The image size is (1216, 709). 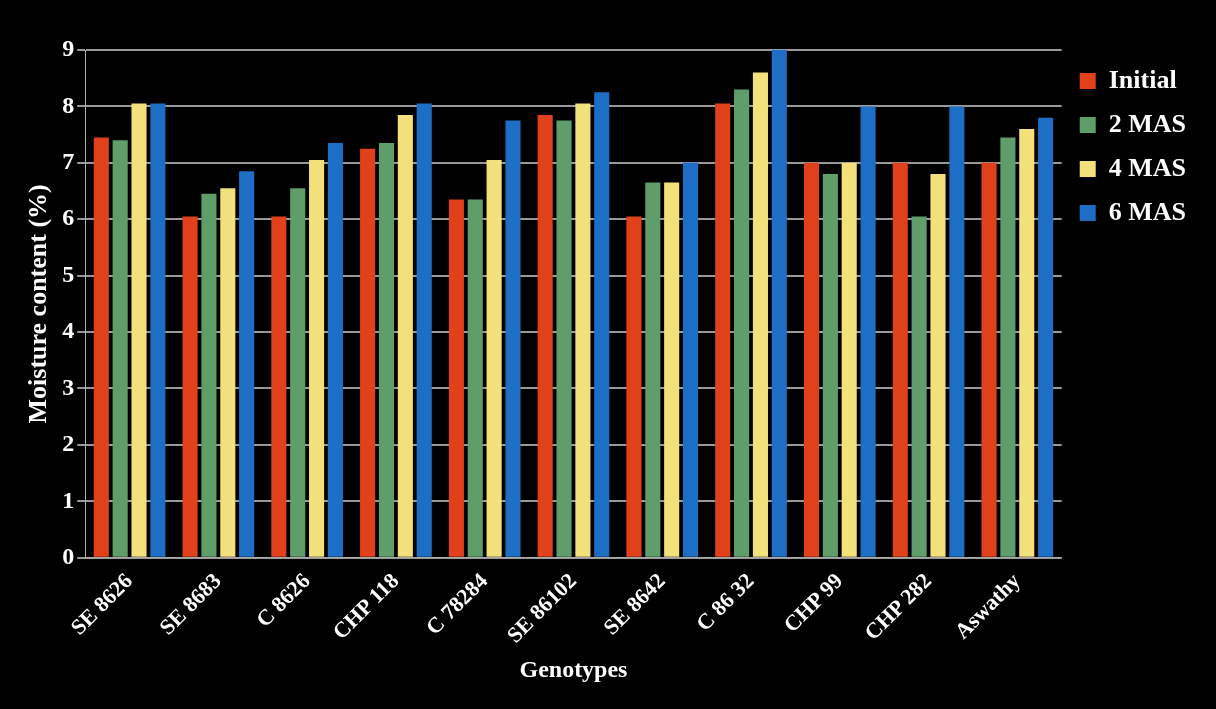 I want to click on y-tick-label: 3, so click(x=68, y=386).